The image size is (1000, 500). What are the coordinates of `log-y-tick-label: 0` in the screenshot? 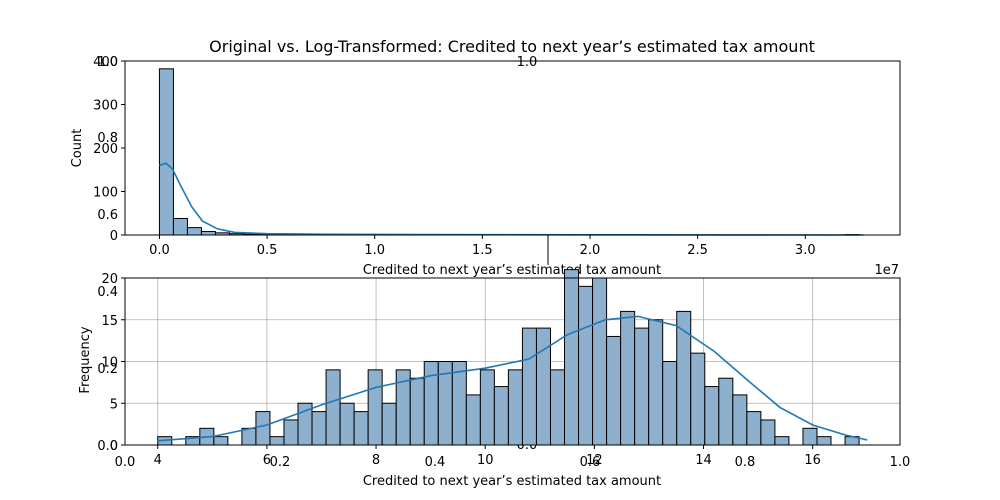 It's located at (114, 446).